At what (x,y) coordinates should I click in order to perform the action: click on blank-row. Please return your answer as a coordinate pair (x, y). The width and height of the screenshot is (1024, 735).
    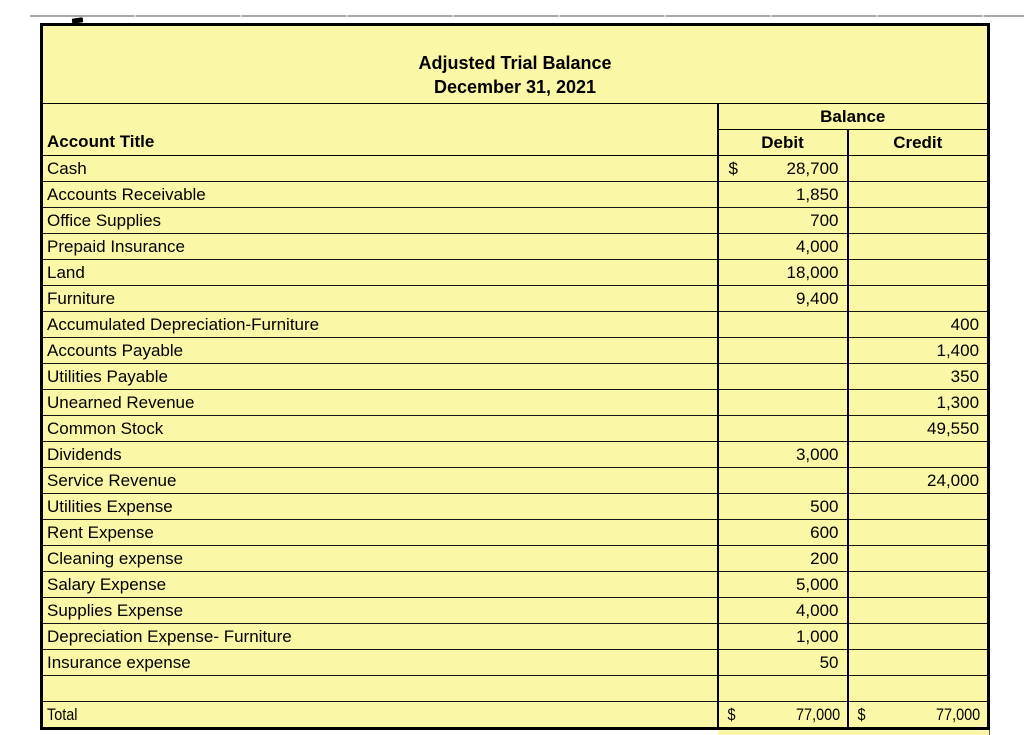
    Looking at the image, I should click on (515, 688).